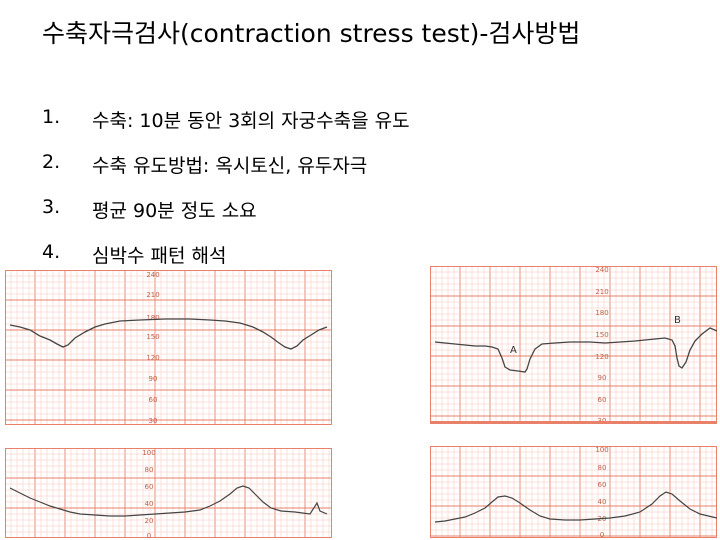  I want to click on ctg-left-uc-strip: 100 80 60 40 20 0, so click(168, 493).